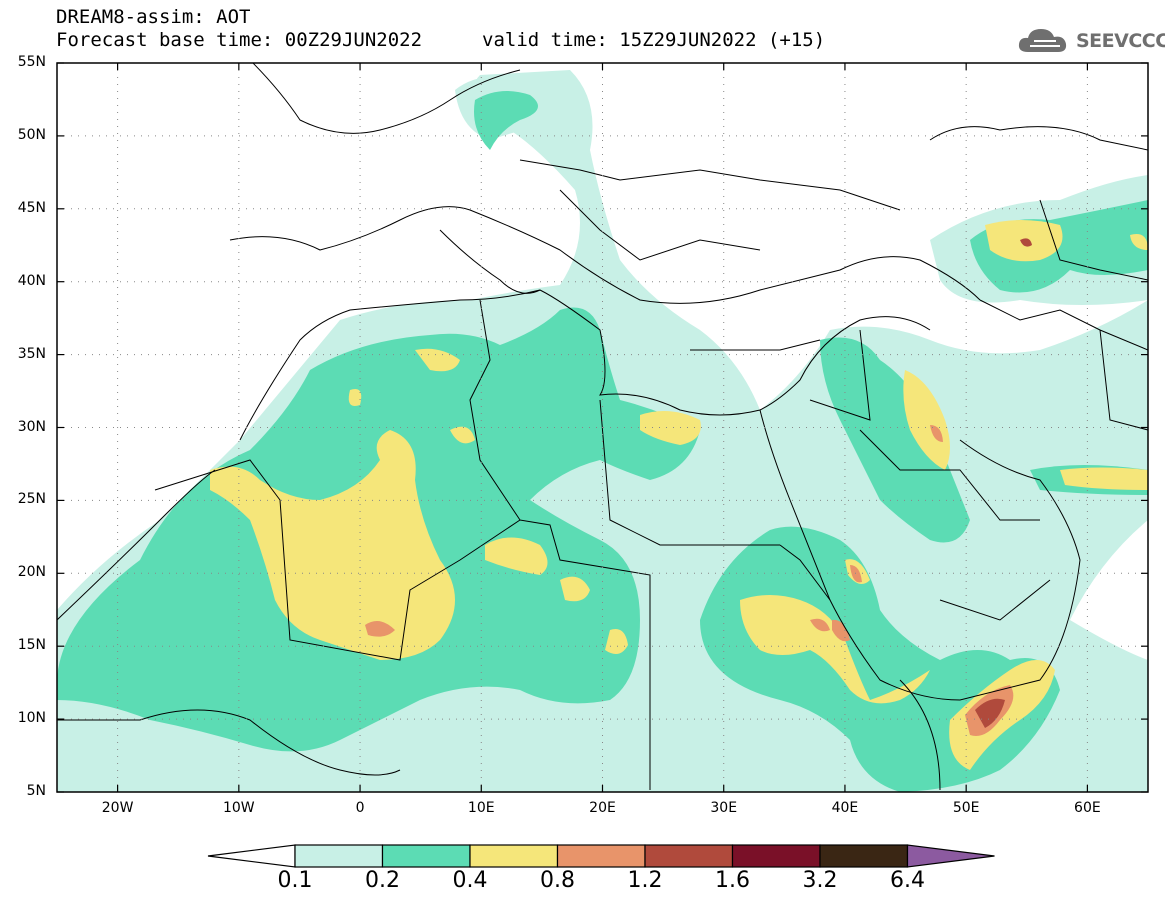  I want to click on valid-time: valid time: 15Z29JUN2022 (+15), so click(654, 40).